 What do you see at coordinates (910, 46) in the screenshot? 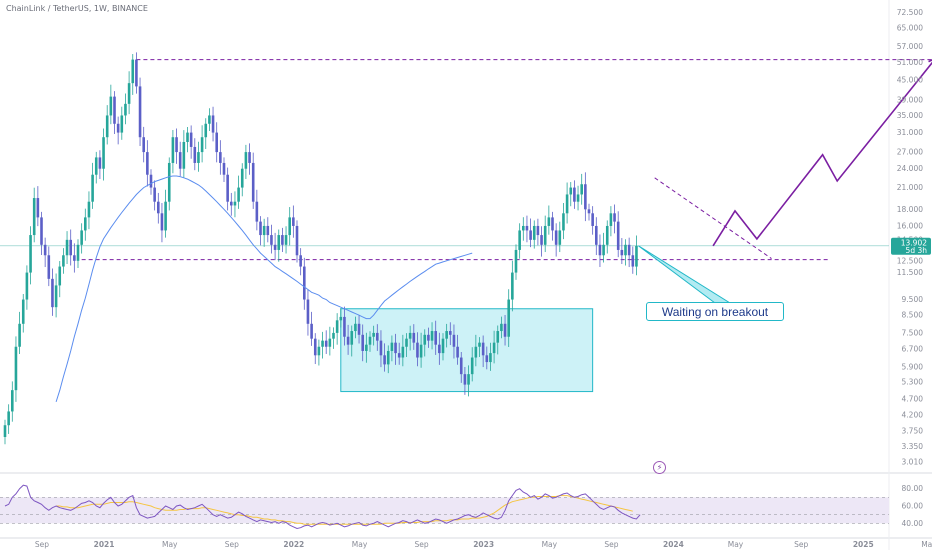
I see `price-tick-label: 57.000` at bounding box center [910, 46].